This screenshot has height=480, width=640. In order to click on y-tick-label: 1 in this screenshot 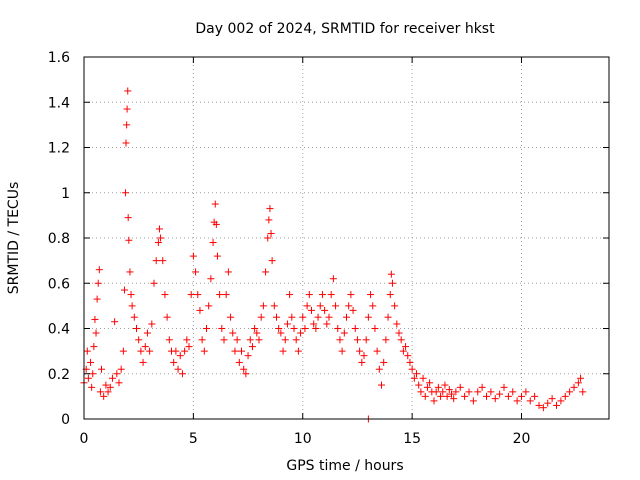, I will do `click(65, 194)`.